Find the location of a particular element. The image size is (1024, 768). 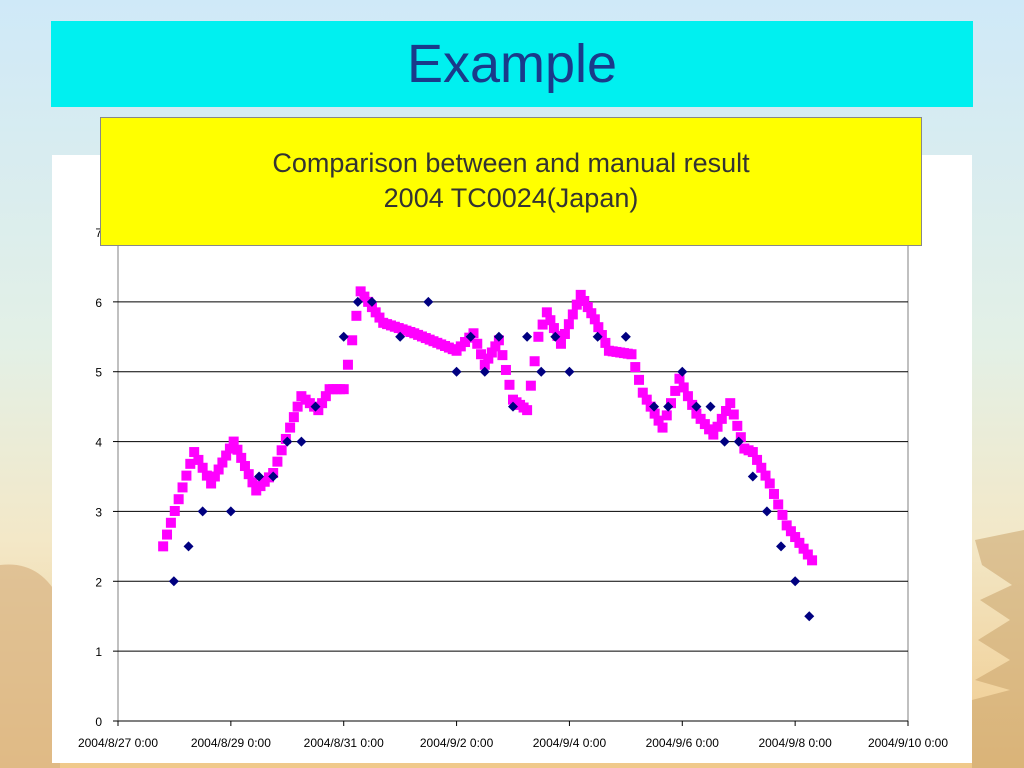

y-tick-label: 0 is located at coordinates (98, 722).